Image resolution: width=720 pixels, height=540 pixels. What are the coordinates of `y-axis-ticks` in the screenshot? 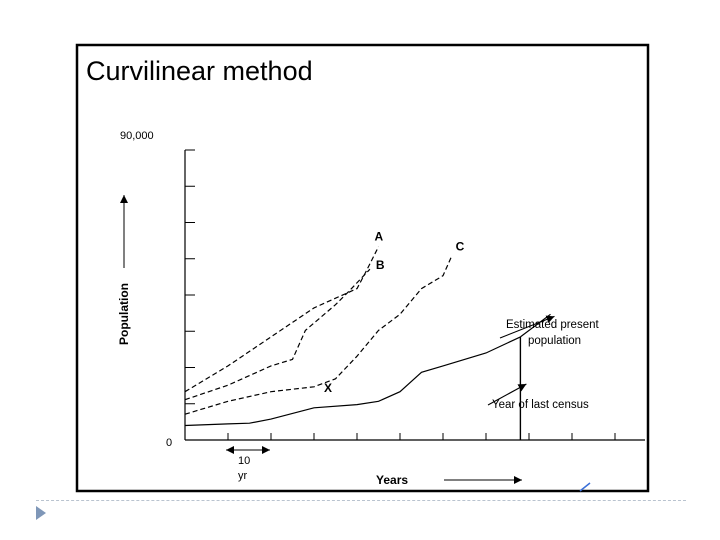 It's located at (190, 295).